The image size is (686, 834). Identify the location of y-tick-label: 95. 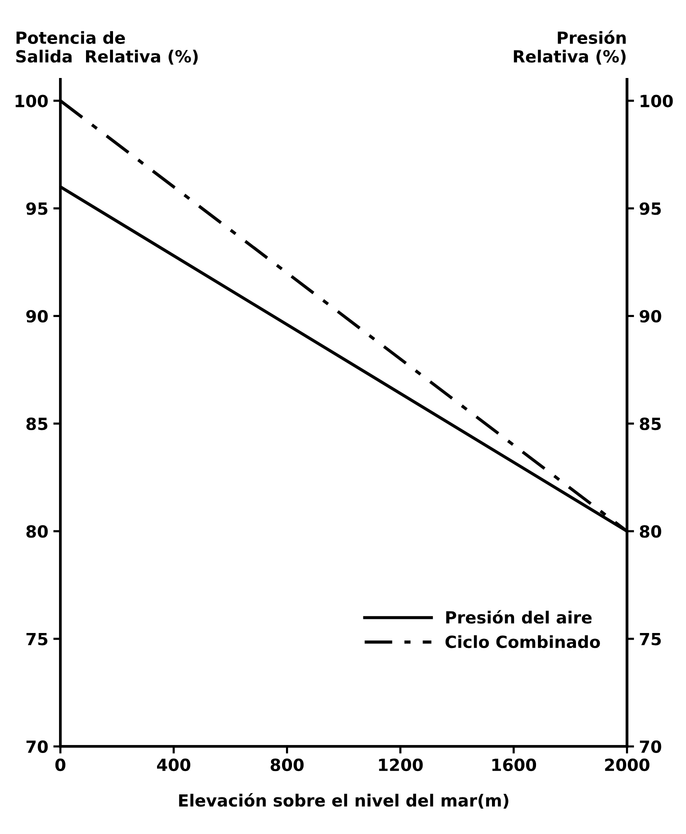
(37, 208).